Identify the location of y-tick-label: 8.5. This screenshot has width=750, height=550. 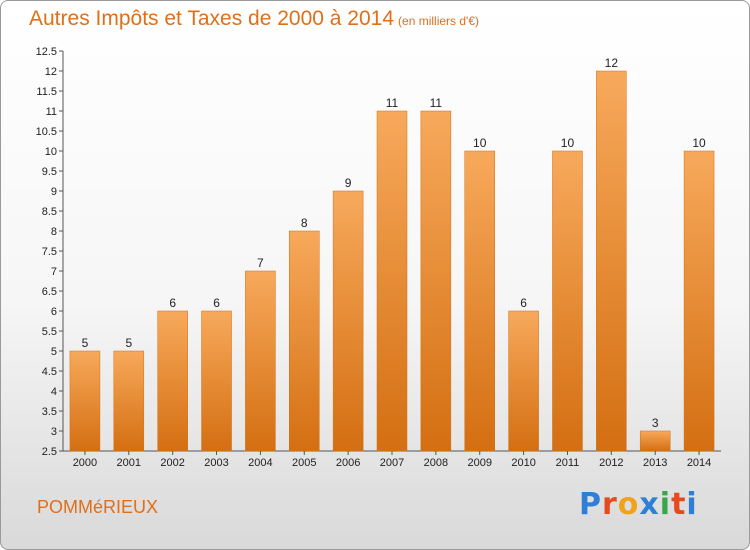
(49, 212).